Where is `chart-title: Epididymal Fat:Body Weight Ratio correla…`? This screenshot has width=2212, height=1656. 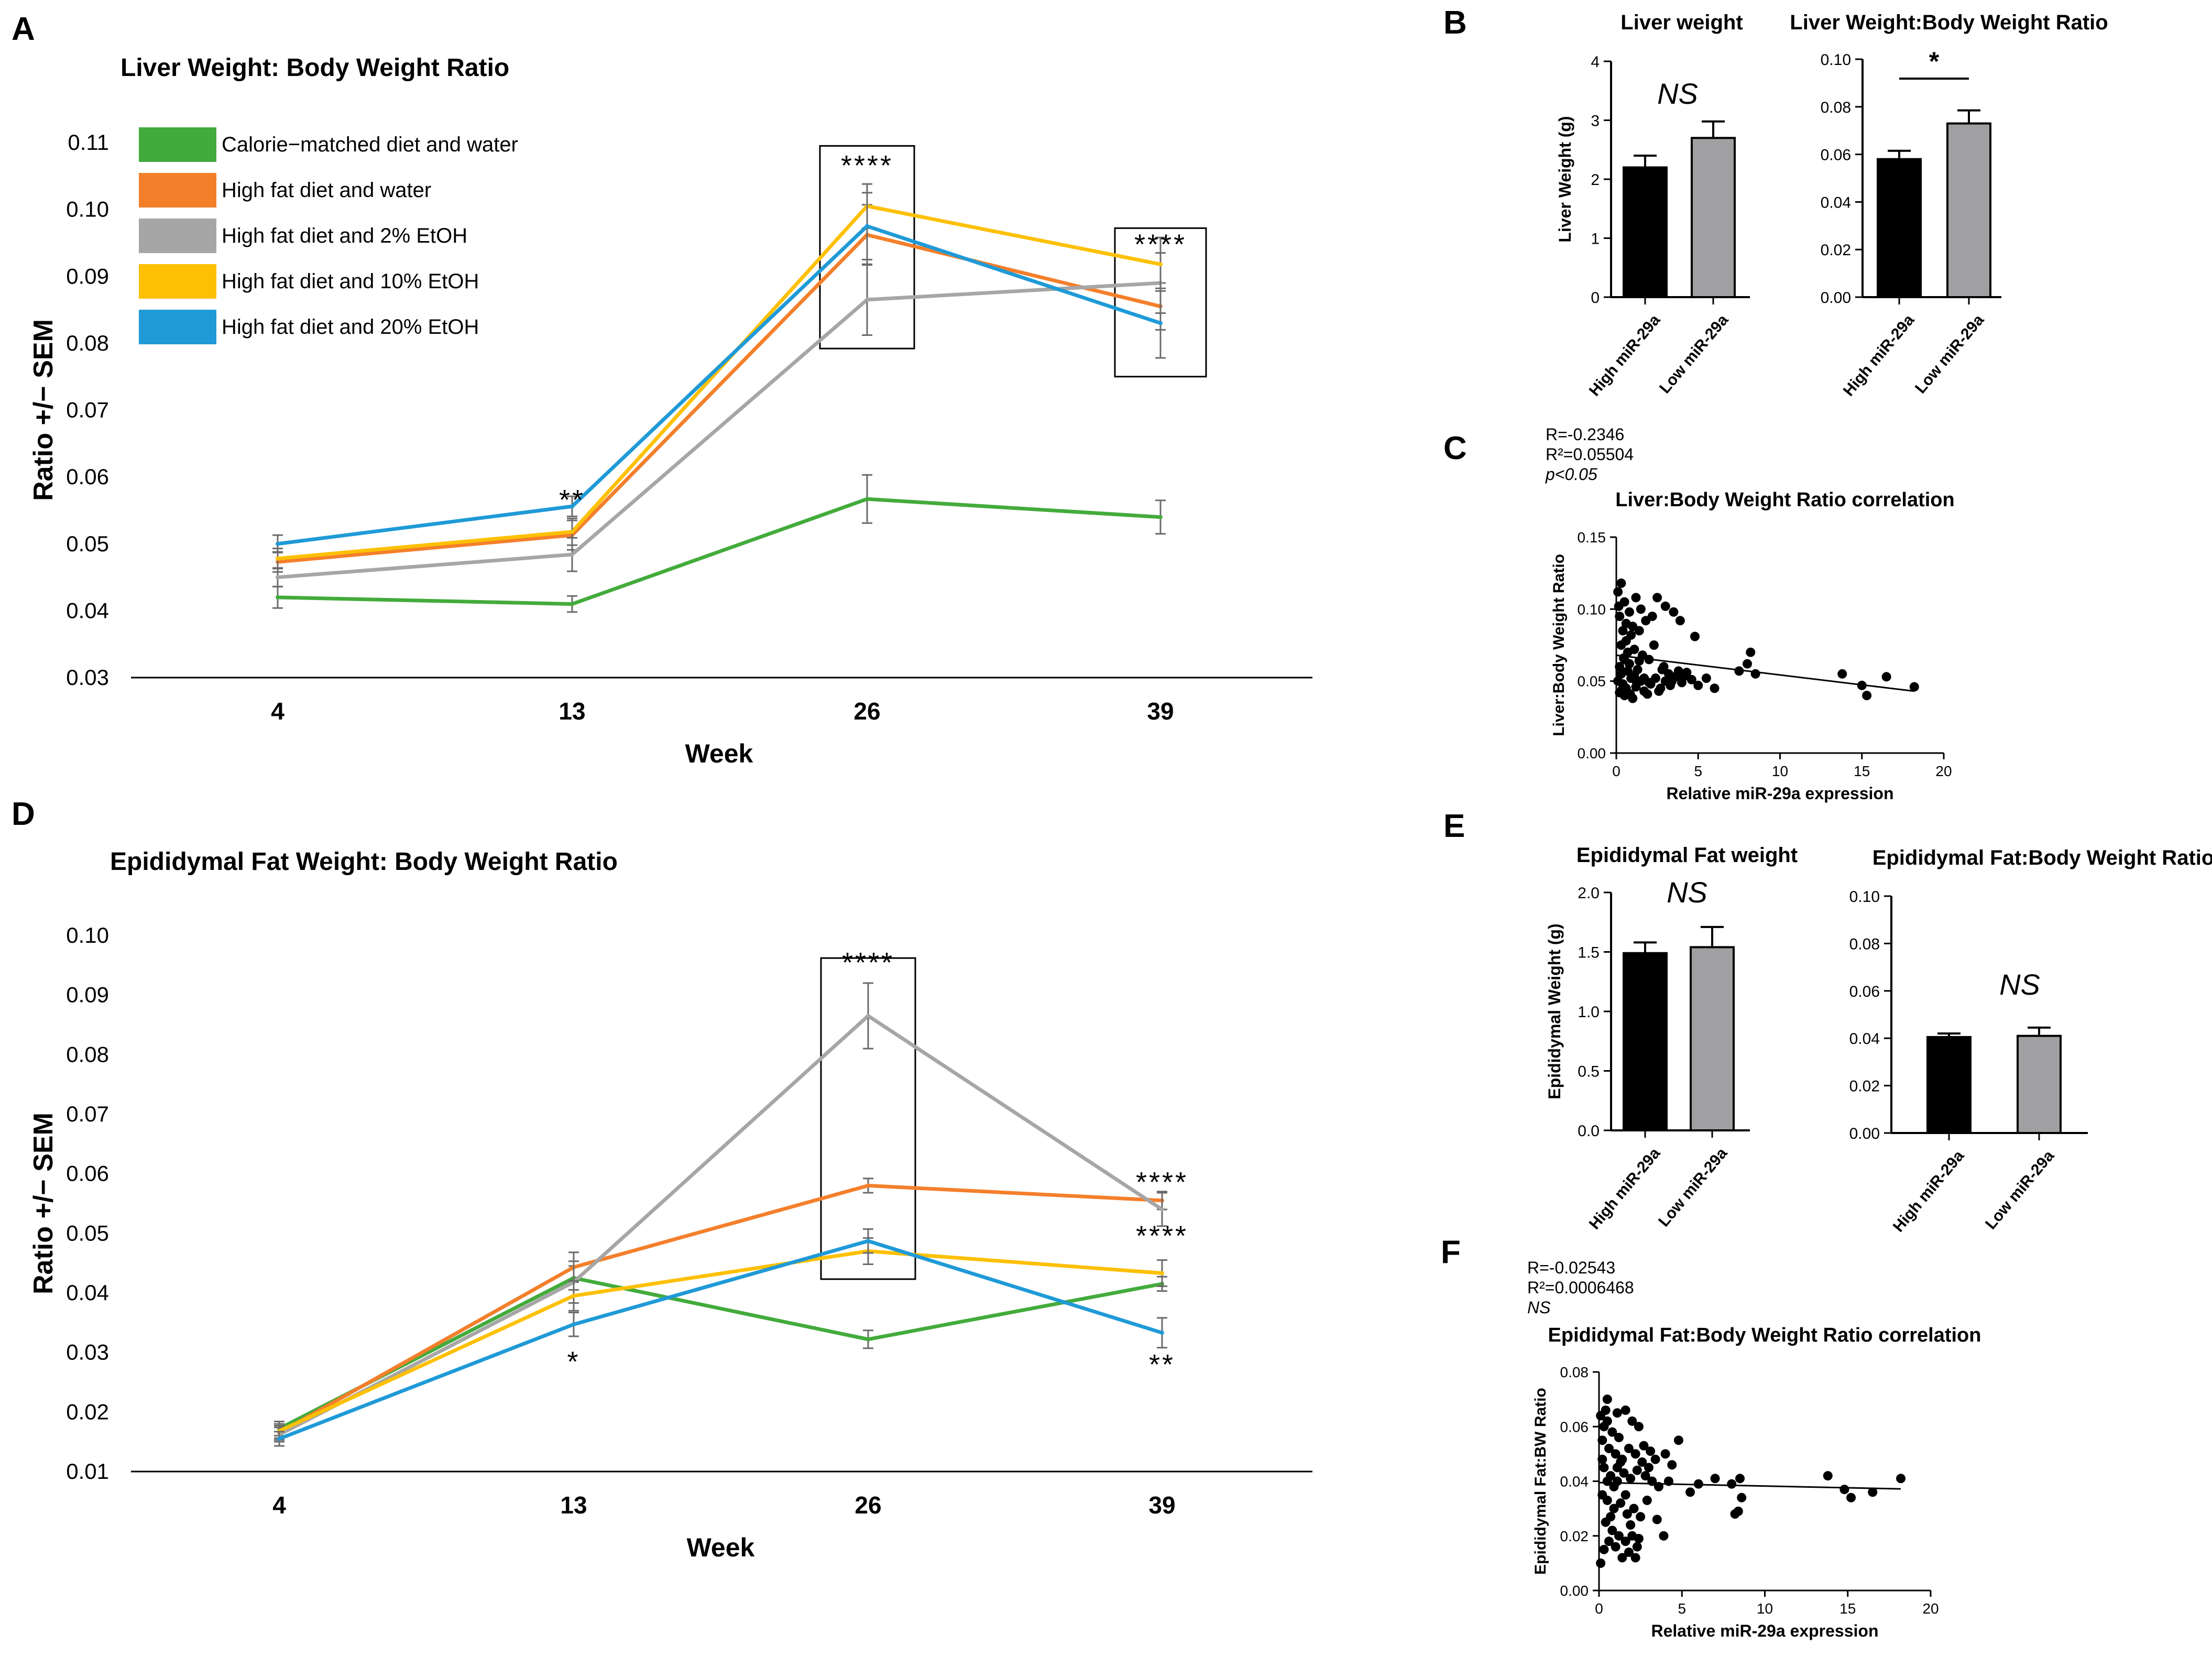 chart-title: Epididymal Fat:Body Weight Ratio correla… is located at coordinates (1765, 1335).